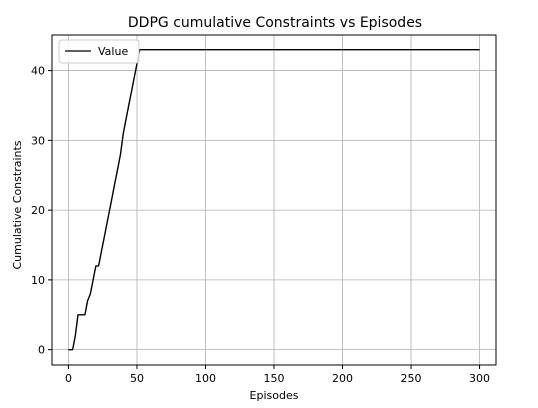 Image resolution: width=538 pixels, height=408 pixels. I want to click on legend: Value, so click(99, 51).